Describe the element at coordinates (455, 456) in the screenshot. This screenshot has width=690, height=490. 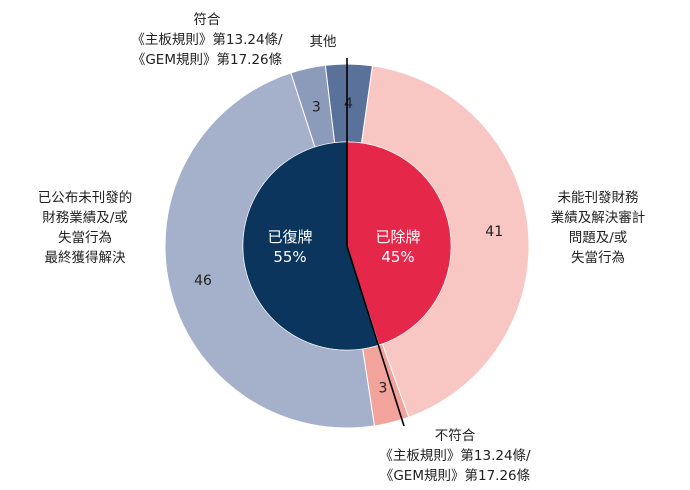
I see `category-label-not-compliant: 不符合《主板規則》第13.24條/《GEM規則》第17.26條` at that location.